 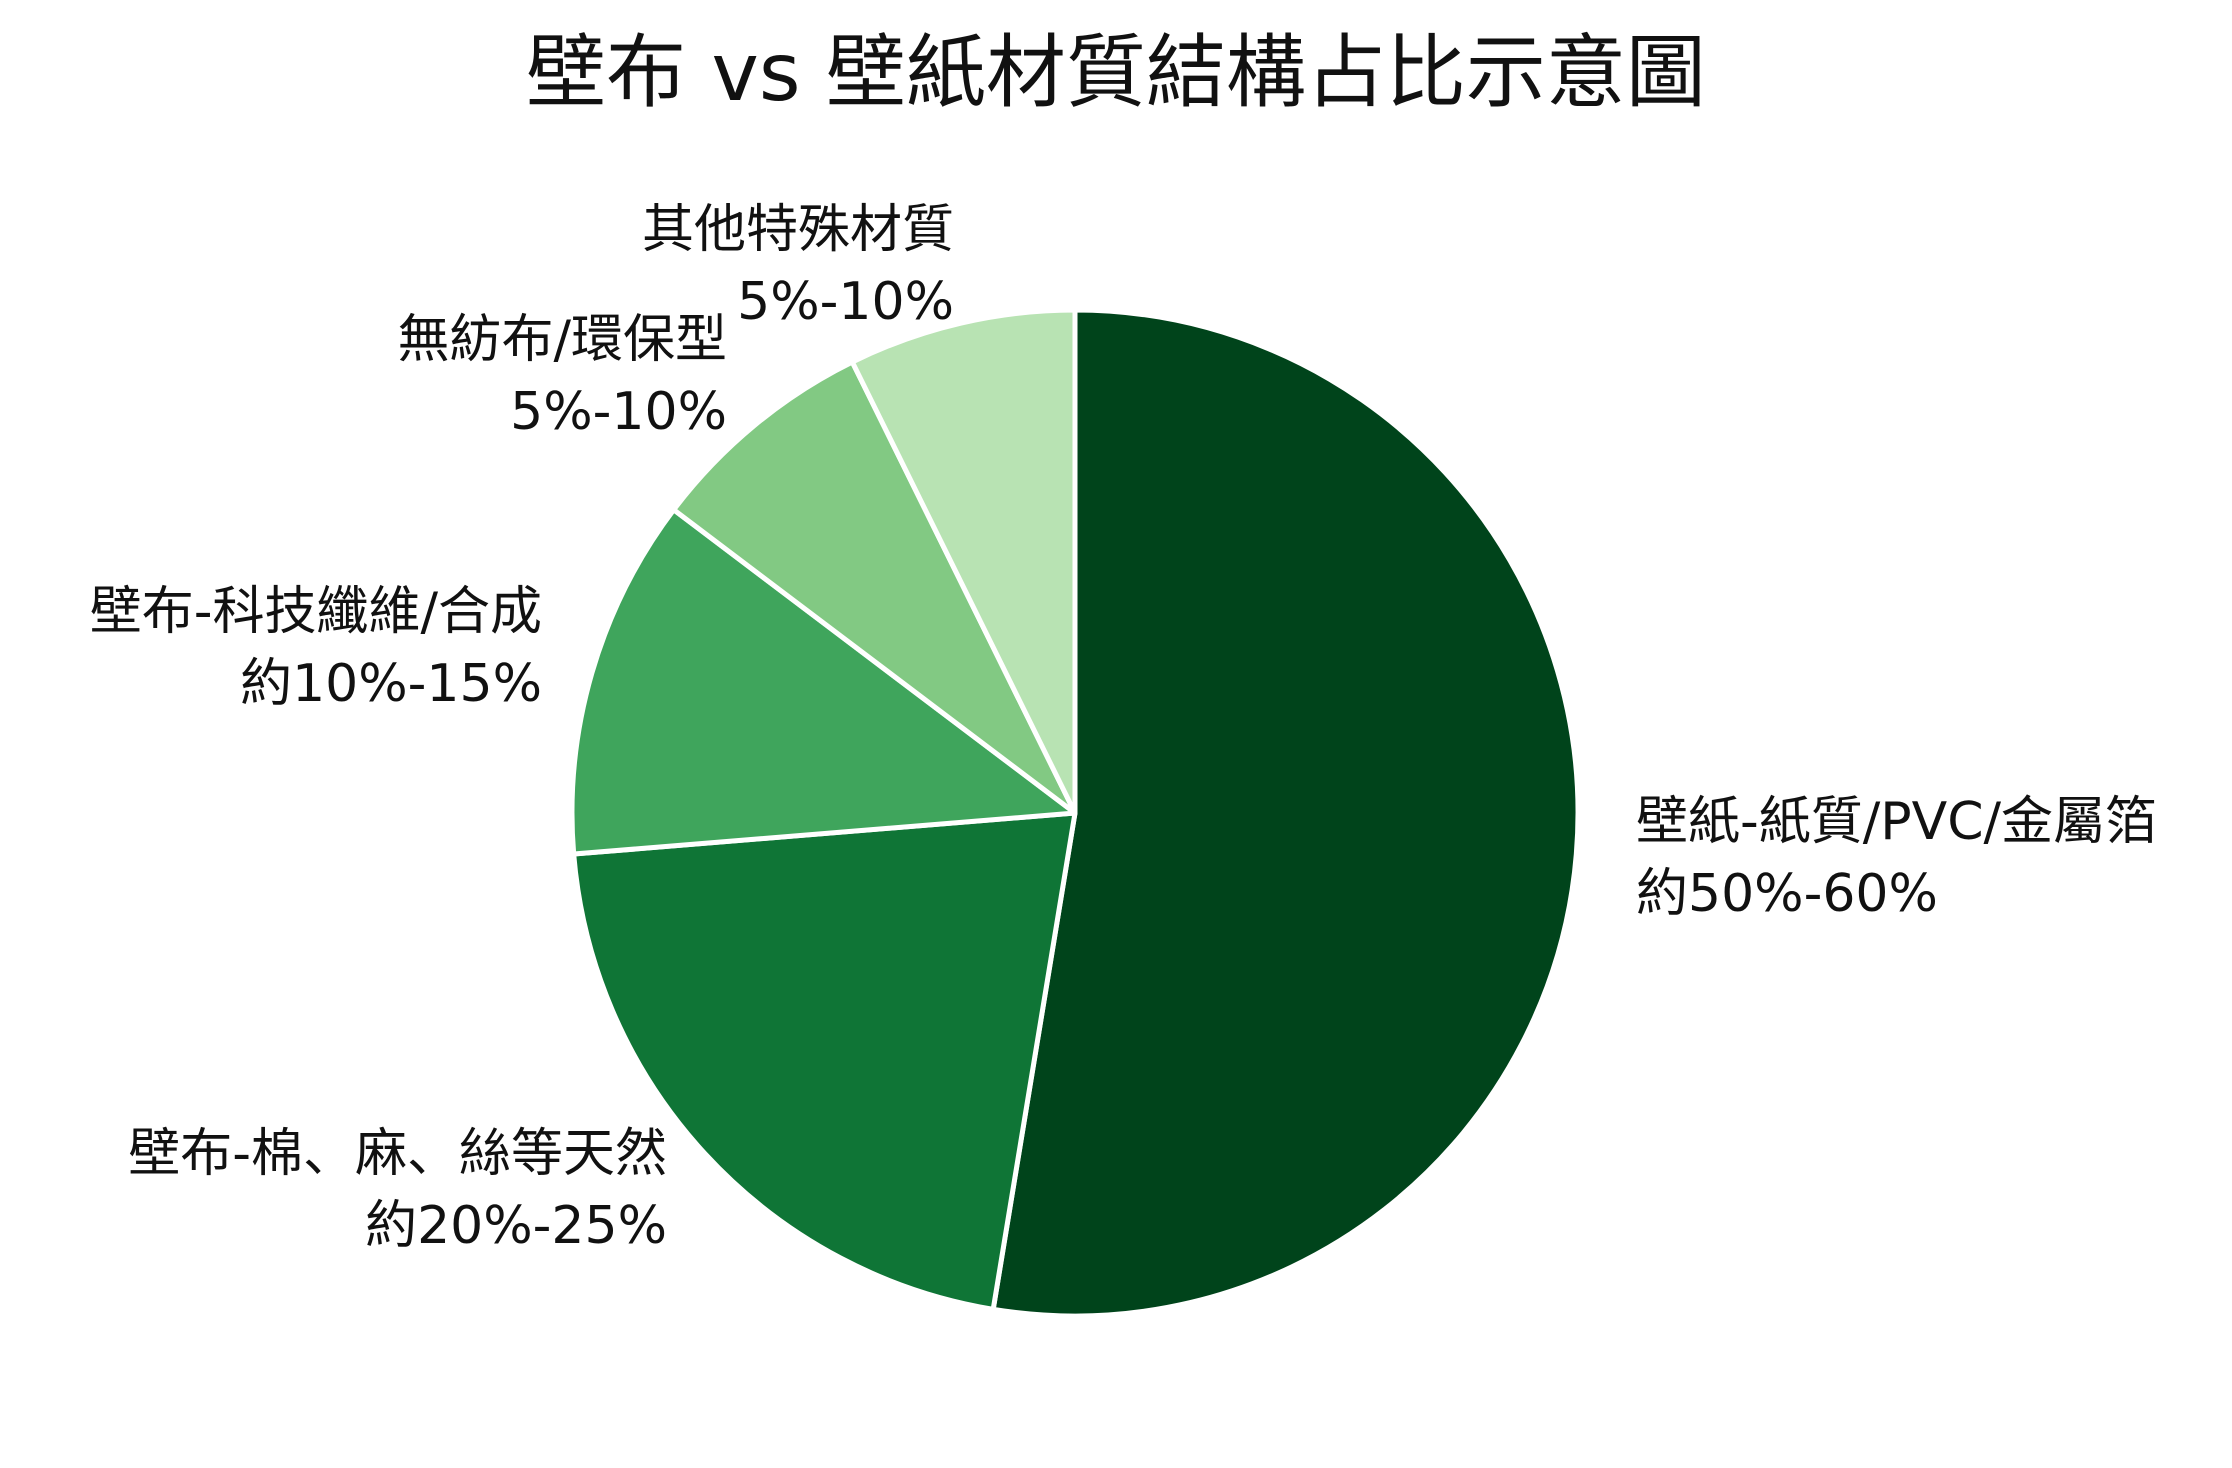 What do you see at coordinates (391, 684) in the screenshot?
I see `slice-range: 約10%-15%` at bounding box center [391, 684].